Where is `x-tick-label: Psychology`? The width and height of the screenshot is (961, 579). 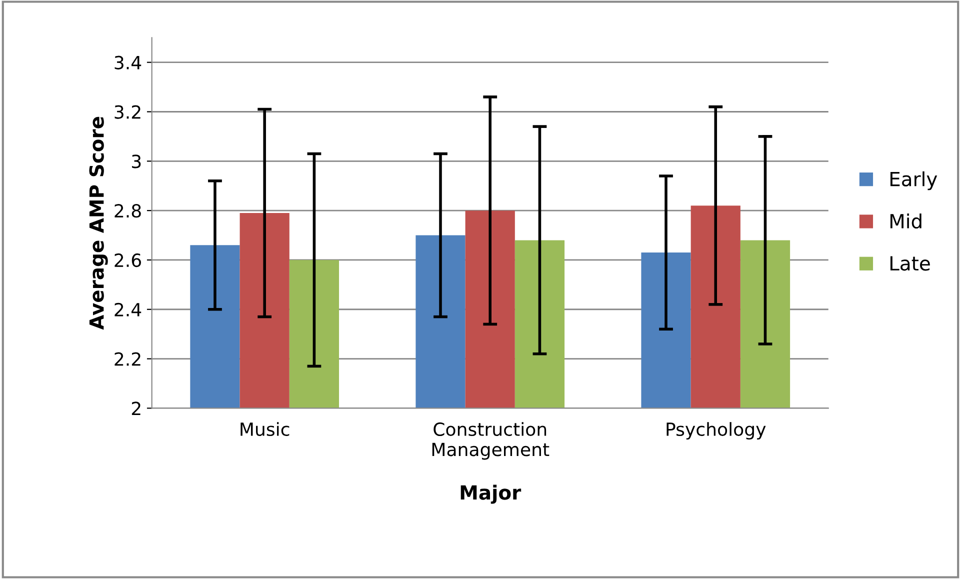 x-tick-label: Psychology is located at coordinates (716, 431).